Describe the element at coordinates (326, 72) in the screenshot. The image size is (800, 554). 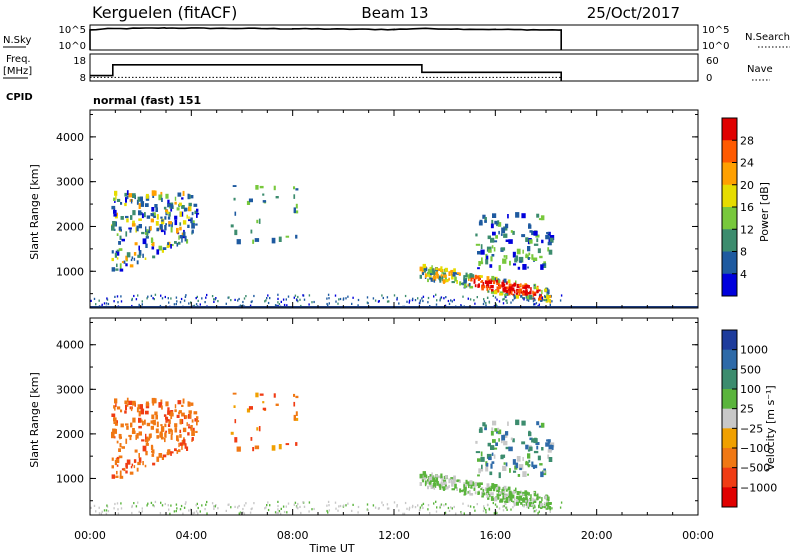
I see `freq-series` at that location.